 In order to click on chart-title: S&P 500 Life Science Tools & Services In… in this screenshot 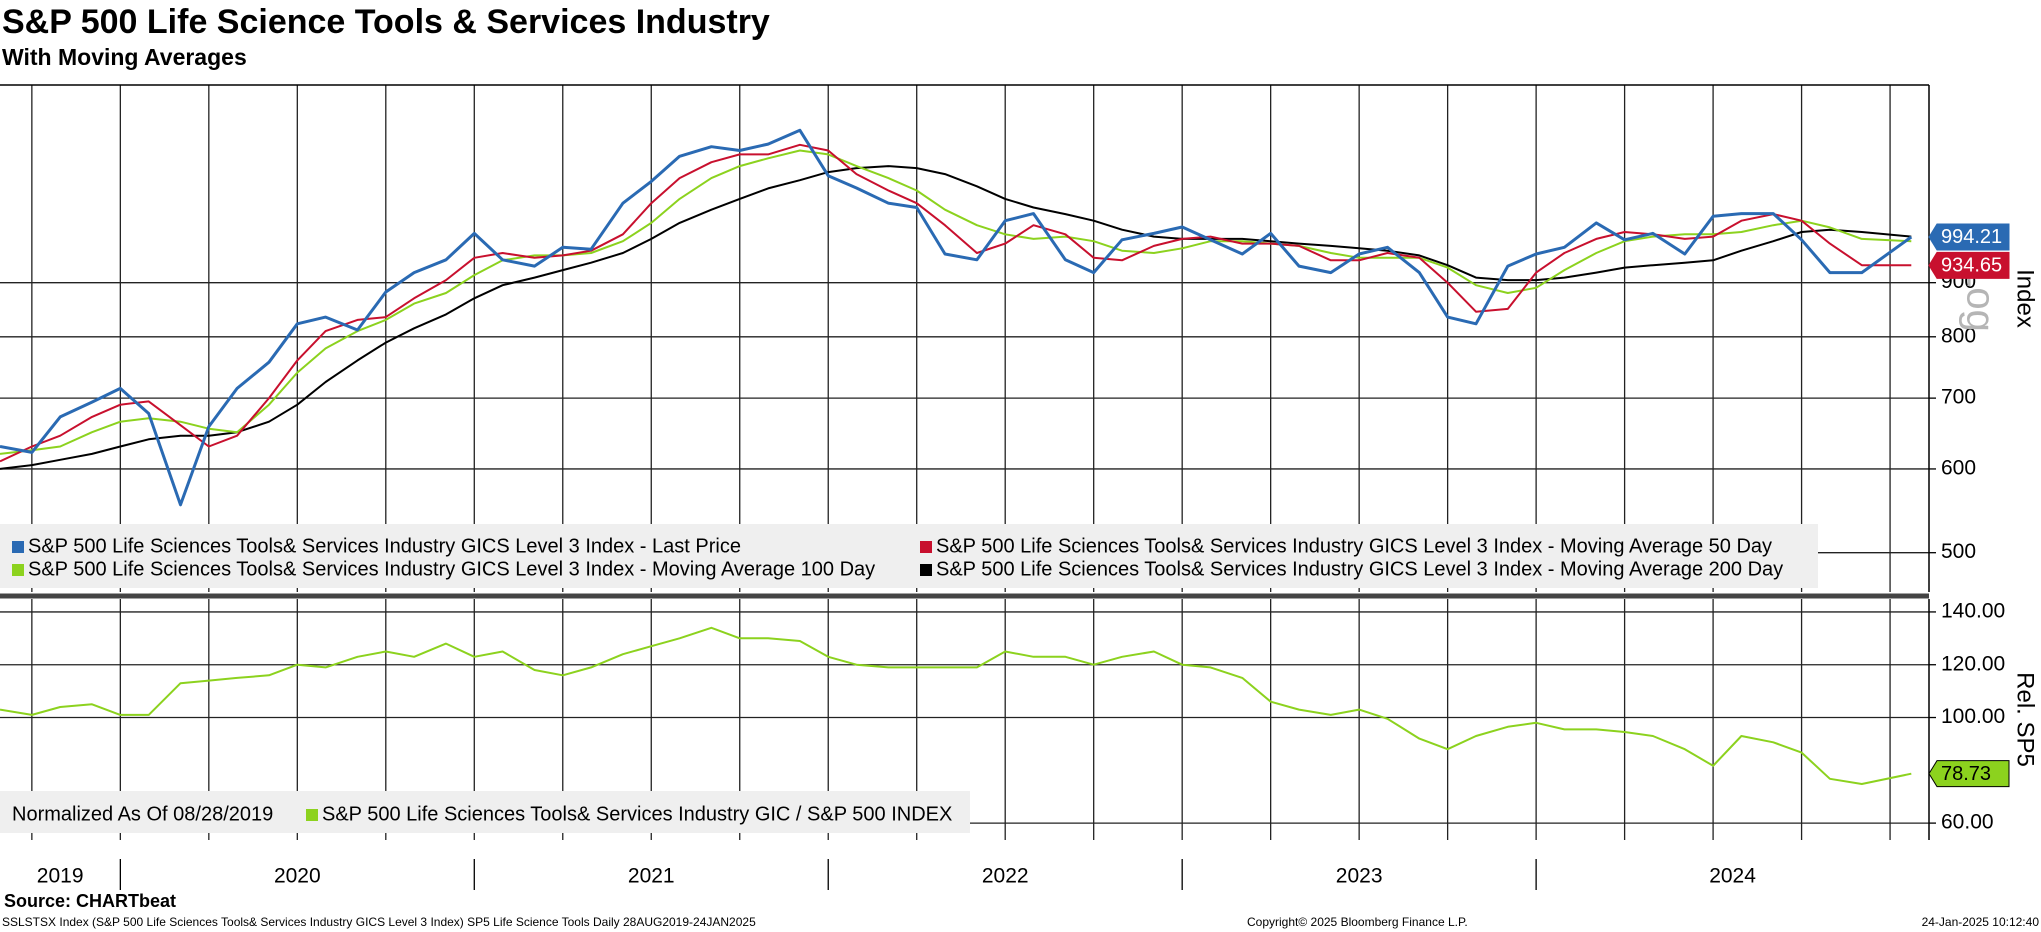, I will do `click(386, 22)`.